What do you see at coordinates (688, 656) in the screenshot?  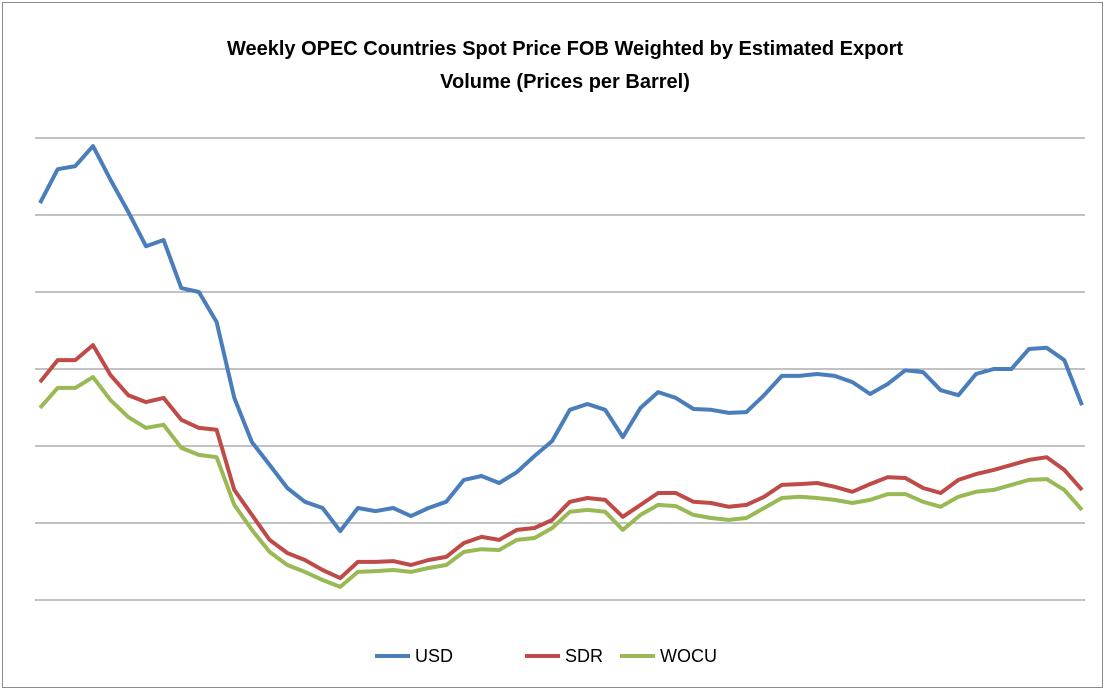 I see `legend-label: WOCU` at bounding box center [688, 656].